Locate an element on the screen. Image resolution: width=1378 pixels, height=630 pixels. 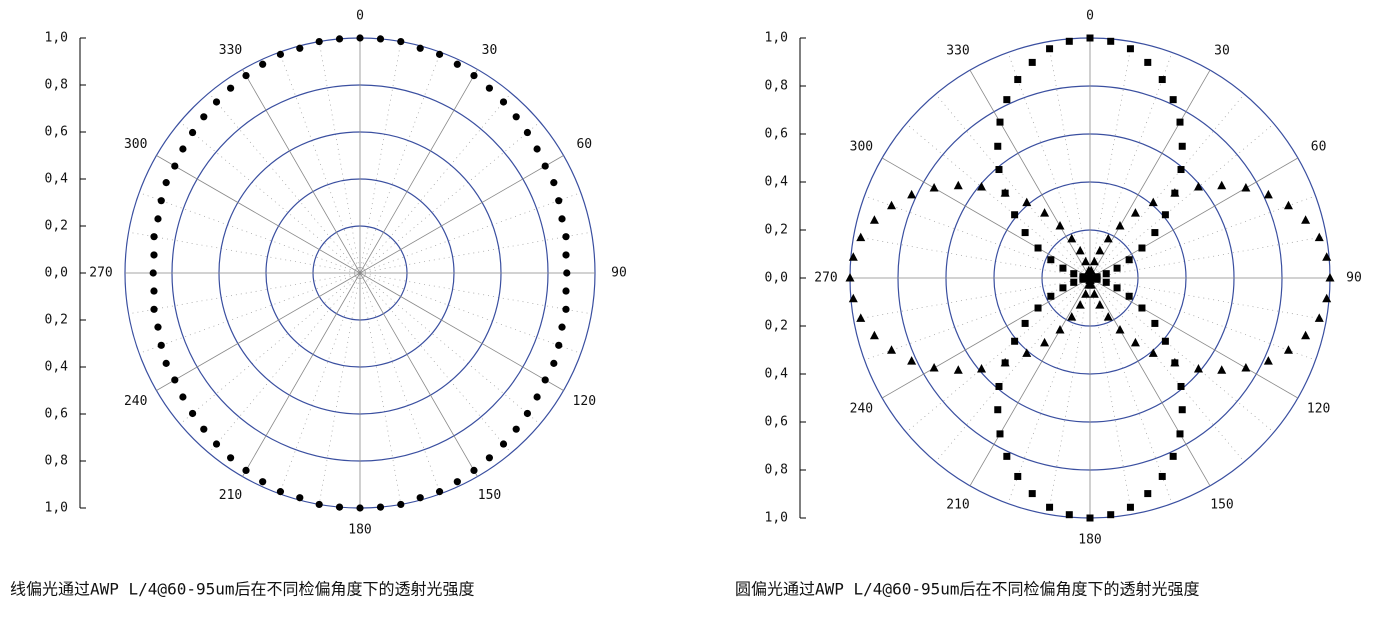
caption: 圆偏光通过AWP L/4@60-95um后在不同检偏角度下的透射光强度 is located at coordinates (967, 589).